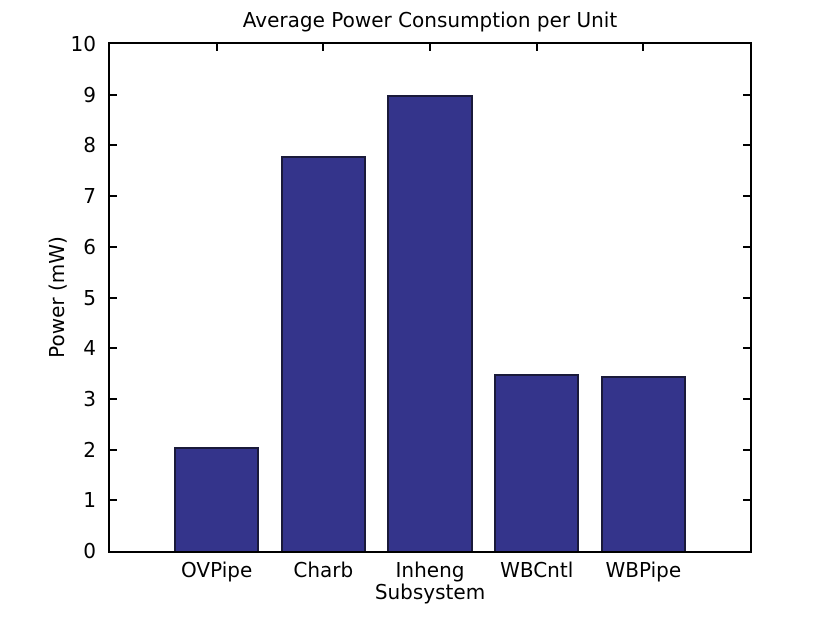 The image size is (830, 623). I want to click on y-tick-label: 4, so click(89, 348).